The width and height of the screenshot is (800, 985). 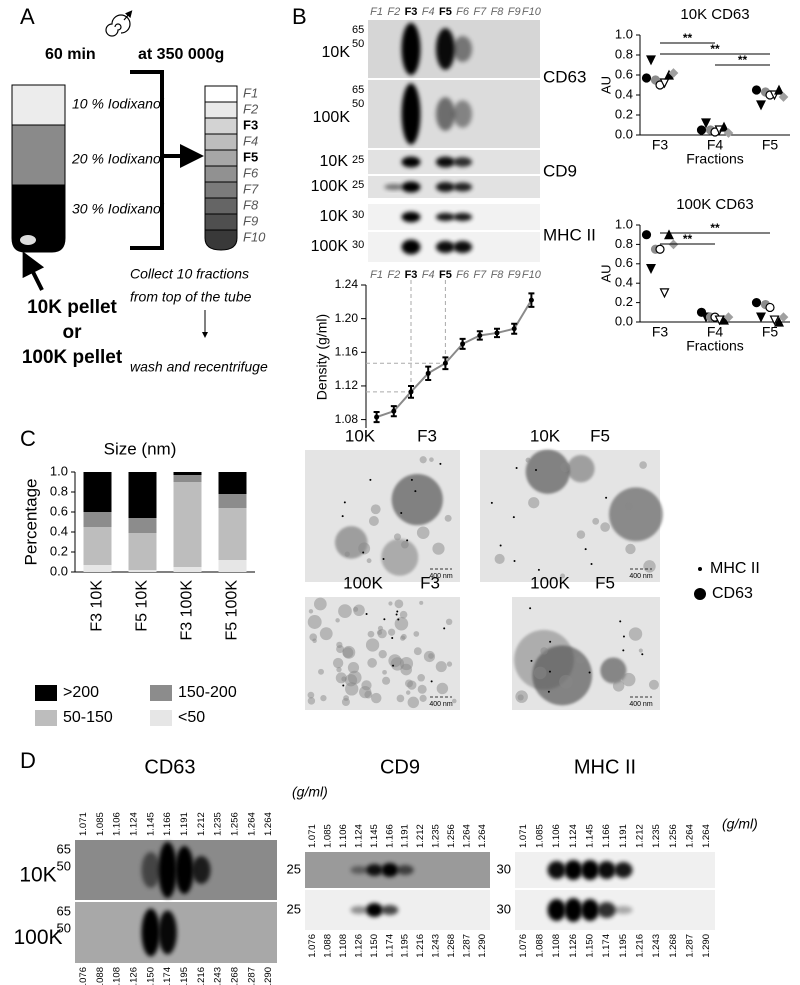 What do you see at coordinates (83, 976) in the screenshot?
I see `density-label: 1.076` at bounding box center [83, 976].